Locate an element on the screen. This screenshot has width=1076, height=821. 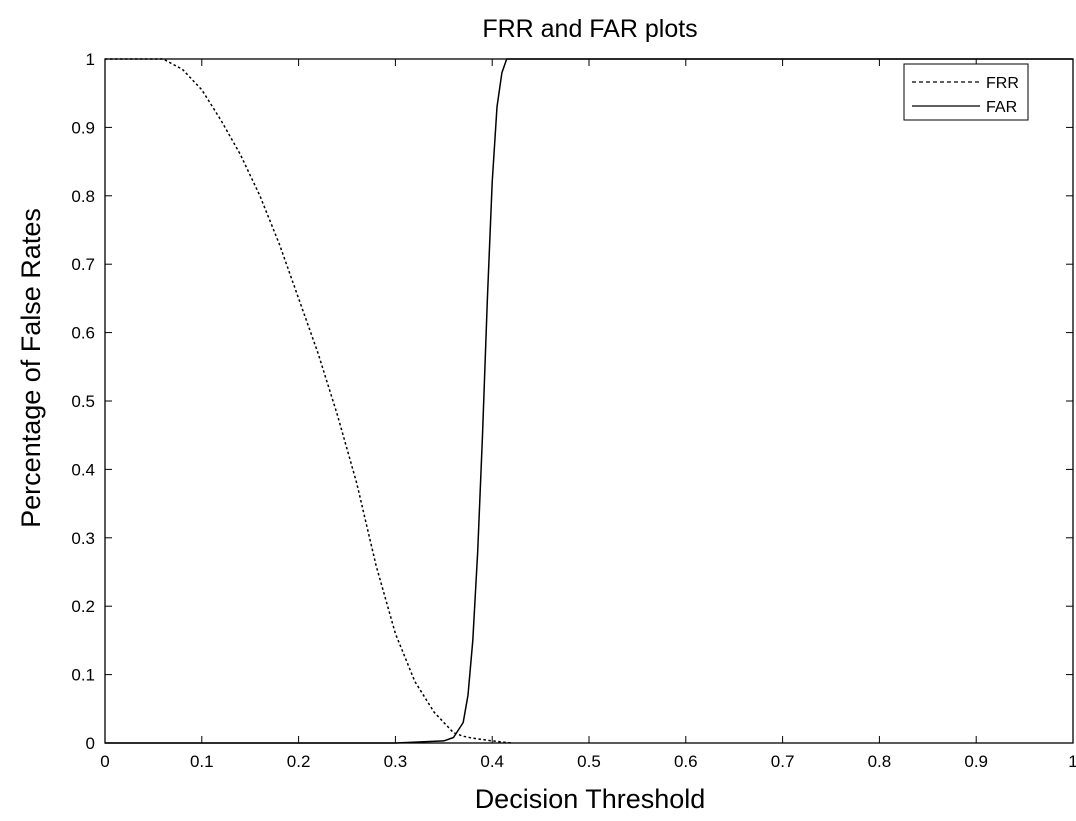
y-tick-label: 0.8 is located at coordinates (83, 196).